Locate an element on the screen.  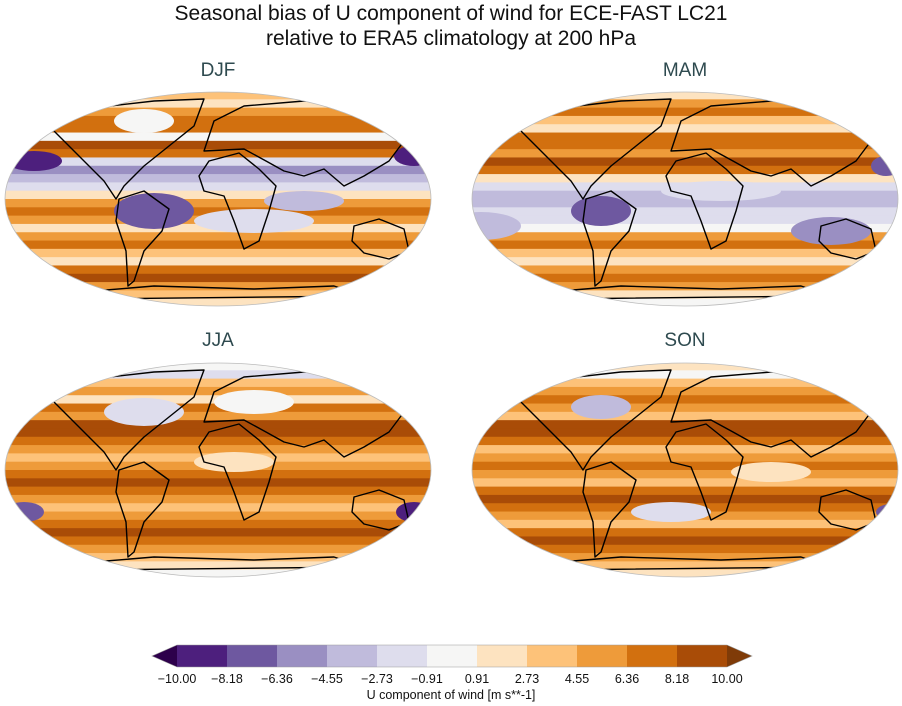
map-mam is located at coordinates (685, 199).